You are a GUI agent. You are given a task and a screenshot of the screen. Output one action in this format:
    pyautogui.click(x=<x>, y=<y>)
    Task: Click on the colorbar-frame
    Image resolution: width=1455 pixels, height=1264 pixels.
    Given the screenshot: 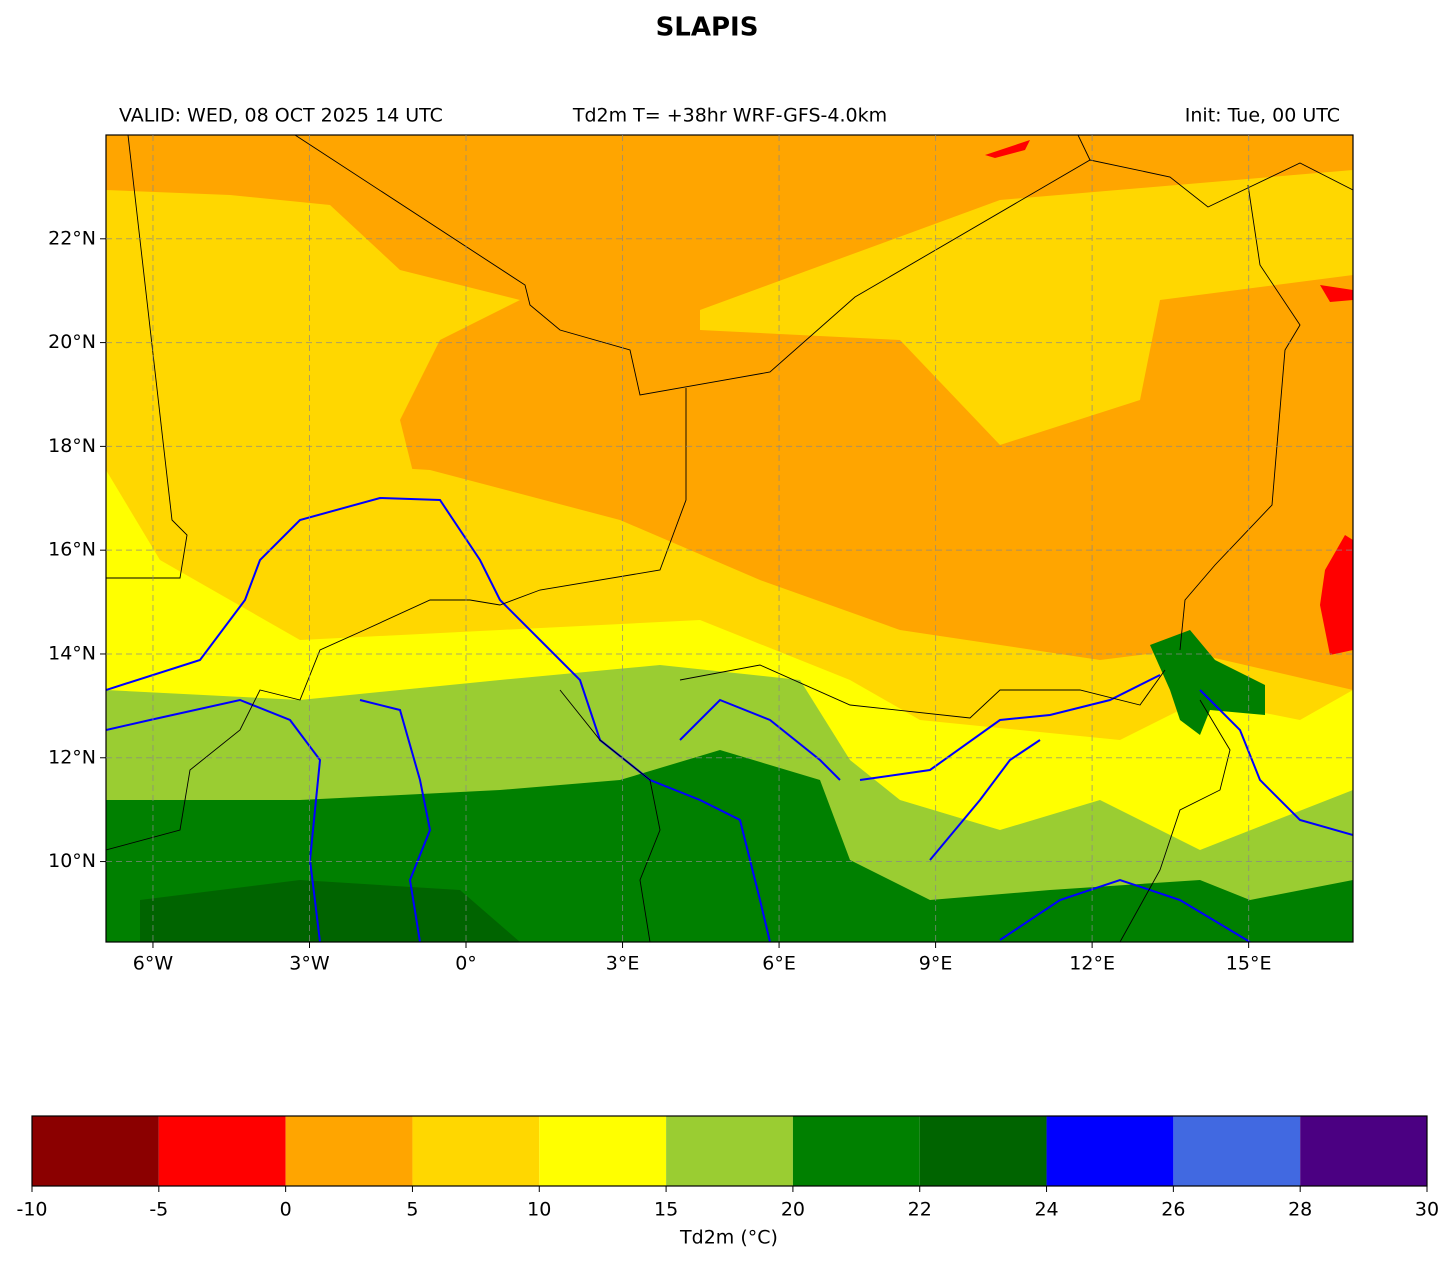 What is the action you would take?
    pyautogui.click(x=729, y=1151)
    